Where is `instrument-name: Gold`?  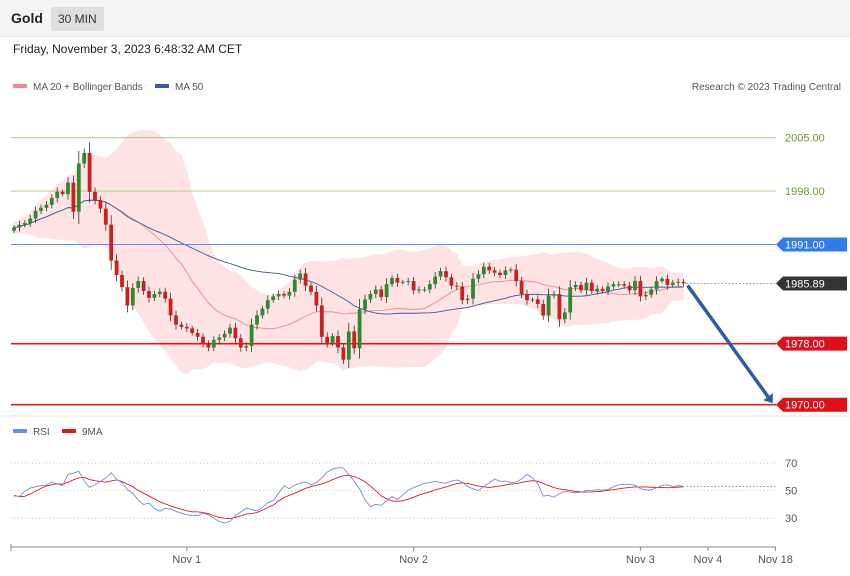 instrument-name: Gold is located at coordinates (27, 18).